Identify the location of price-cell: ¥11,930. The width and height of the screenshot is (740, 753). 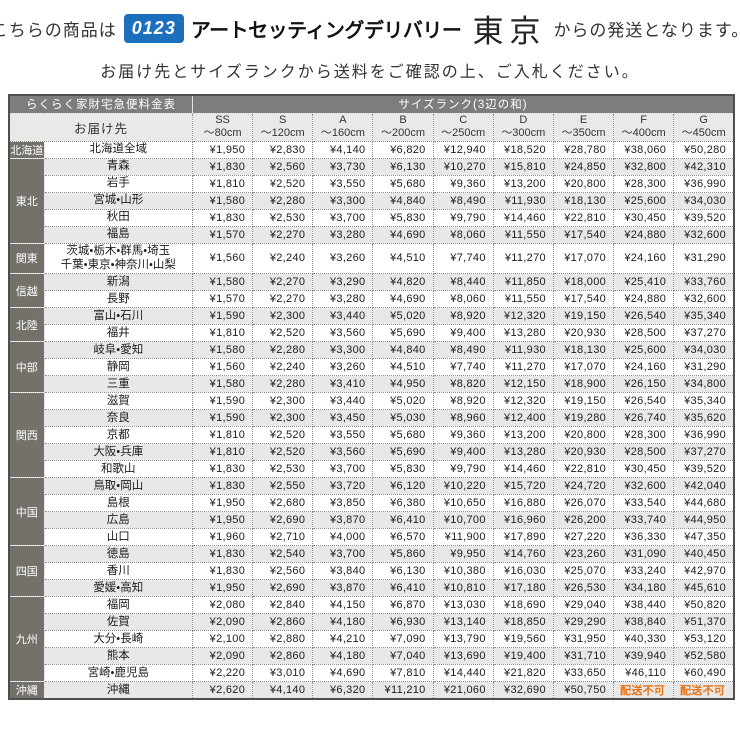
(523, 350).